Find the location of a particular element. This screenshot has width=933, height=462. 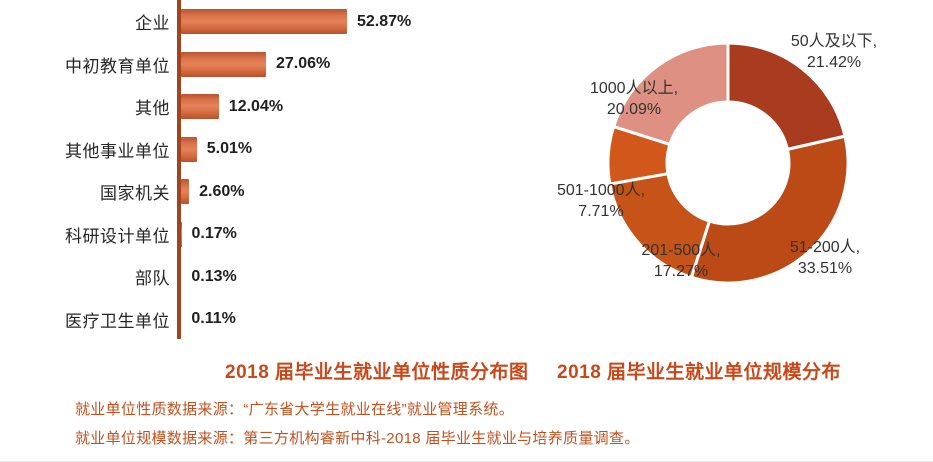

bar-row: 其他 12.04% is located at coordinates (240, 106).